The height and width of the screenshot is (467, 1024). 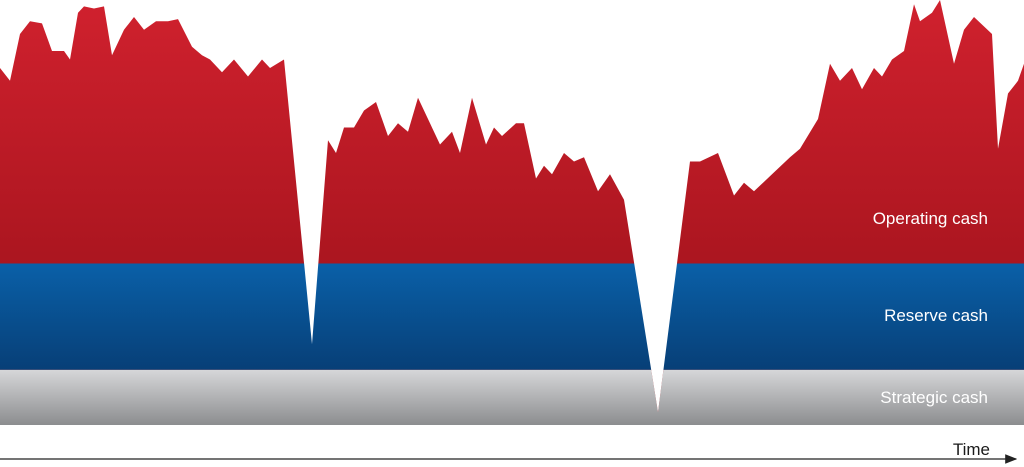 What do you see at coordinates (936, 315) in the screenshot?
I see `reserve-cash-label: Reserve cash` at bounding box center [936, 315].